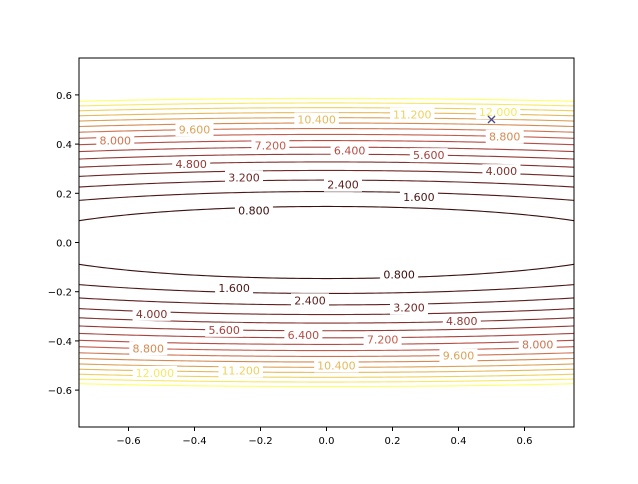 Image resolution: width=638 pixels, height=484 pixels. What do you see at coordinates (393, 441) in the screenshot?
I see `x-tick-label: 0.2` at bounding box center [393, 441].